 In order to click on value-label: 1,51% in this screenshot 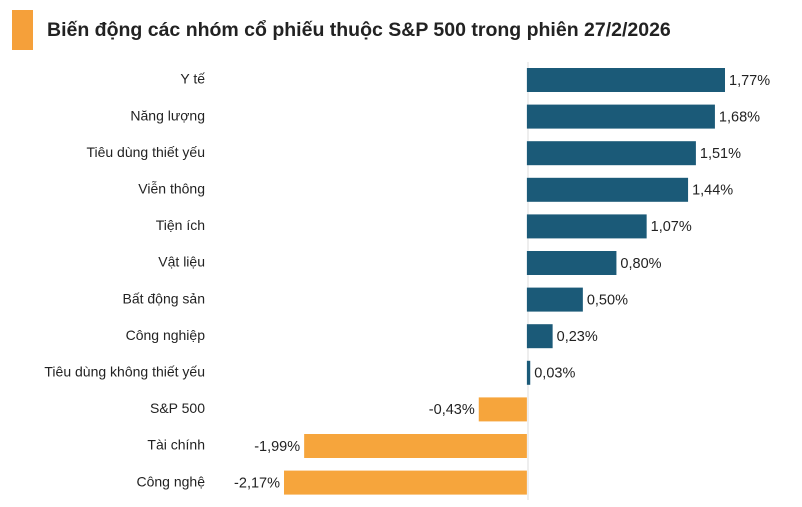, I will do `click(720, 154)`.